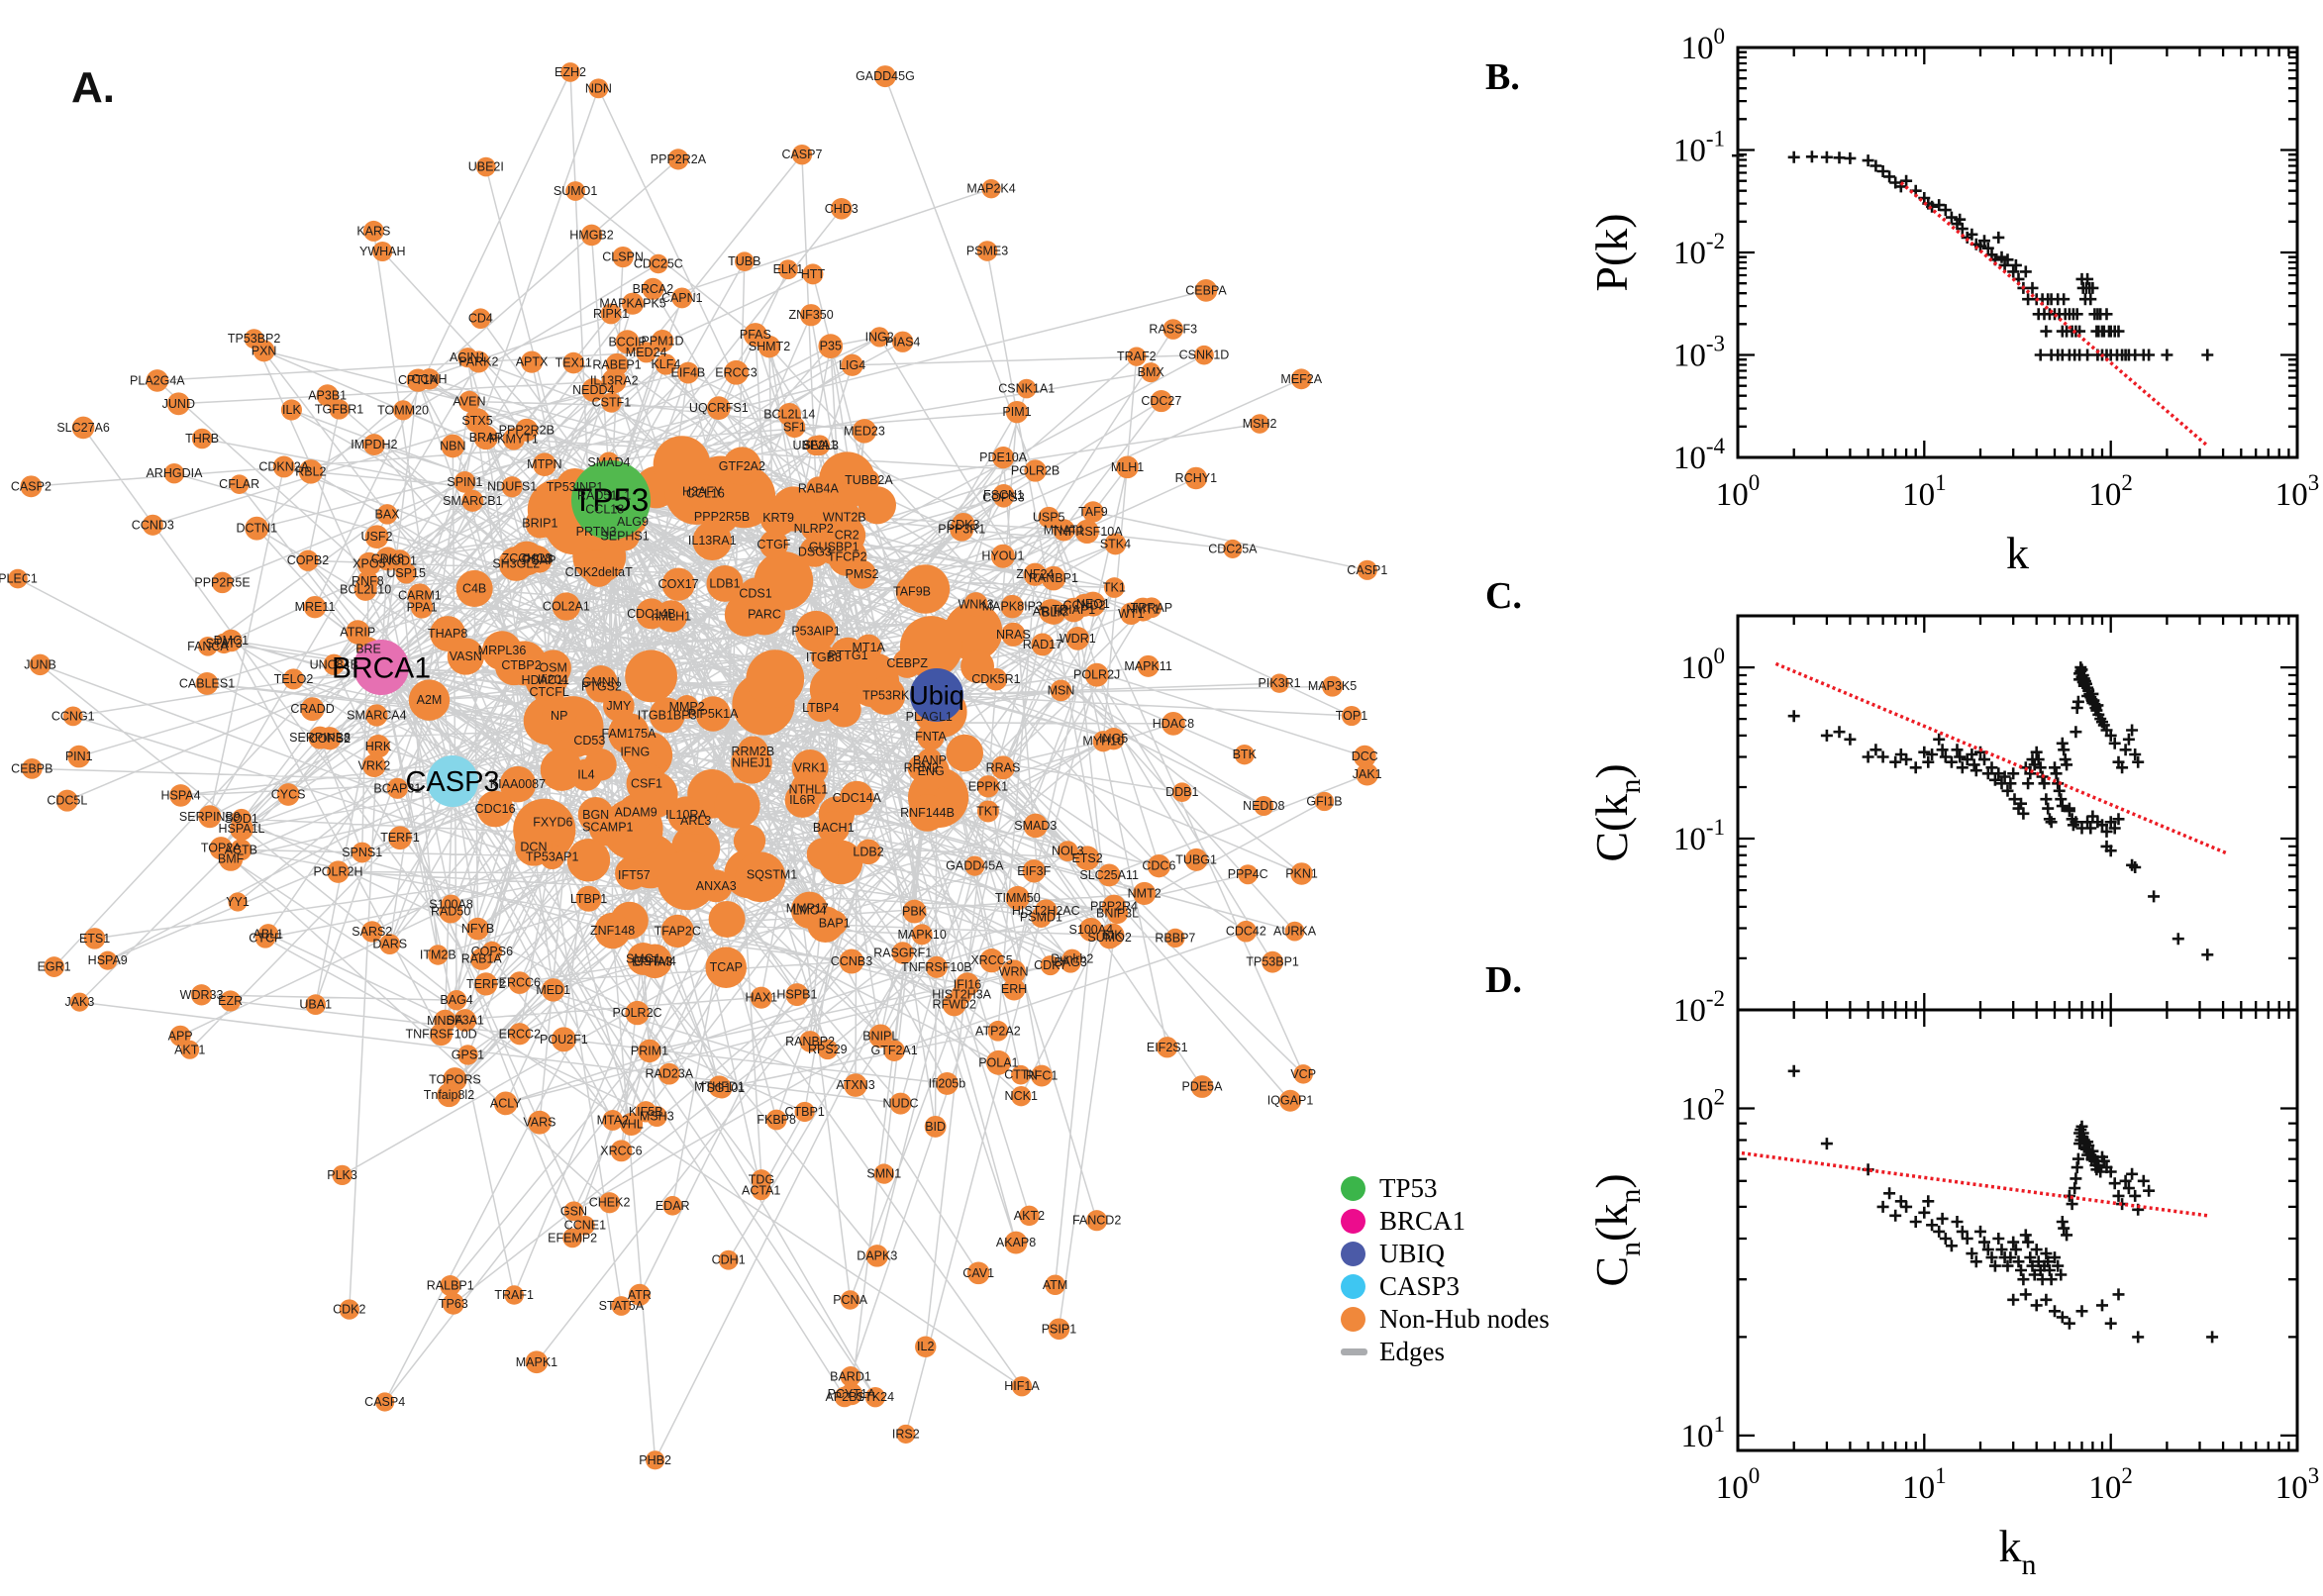 This screenshot has height=1596, width=2323. What do you see at coordinates (1013, 635) in the screenshot?
I see `svg-text: NRAS` at bounding box center [1013, 635].